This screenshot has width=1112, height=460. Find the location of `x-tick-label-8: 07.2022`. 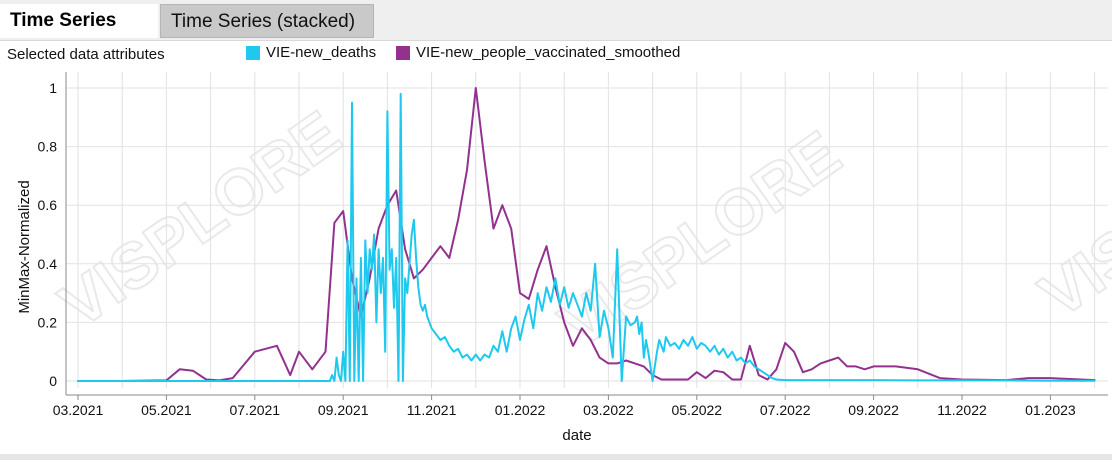

x-tick-label-8: 07.2022 is located at coordinates (785, 410).